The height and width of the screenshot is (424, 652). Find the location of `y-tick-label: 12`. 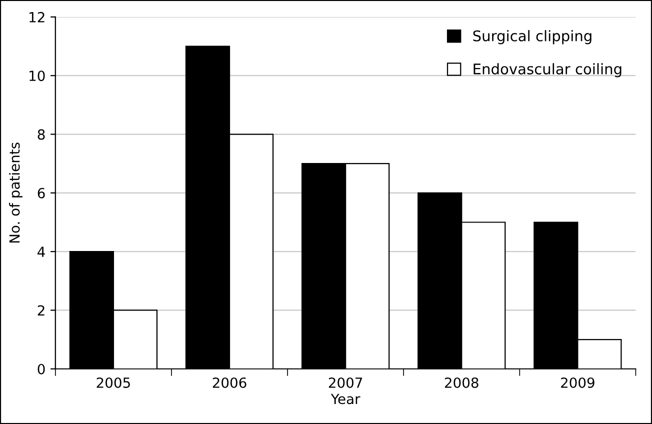

y-tick-label: 12 is located at coordinates (37, 17).